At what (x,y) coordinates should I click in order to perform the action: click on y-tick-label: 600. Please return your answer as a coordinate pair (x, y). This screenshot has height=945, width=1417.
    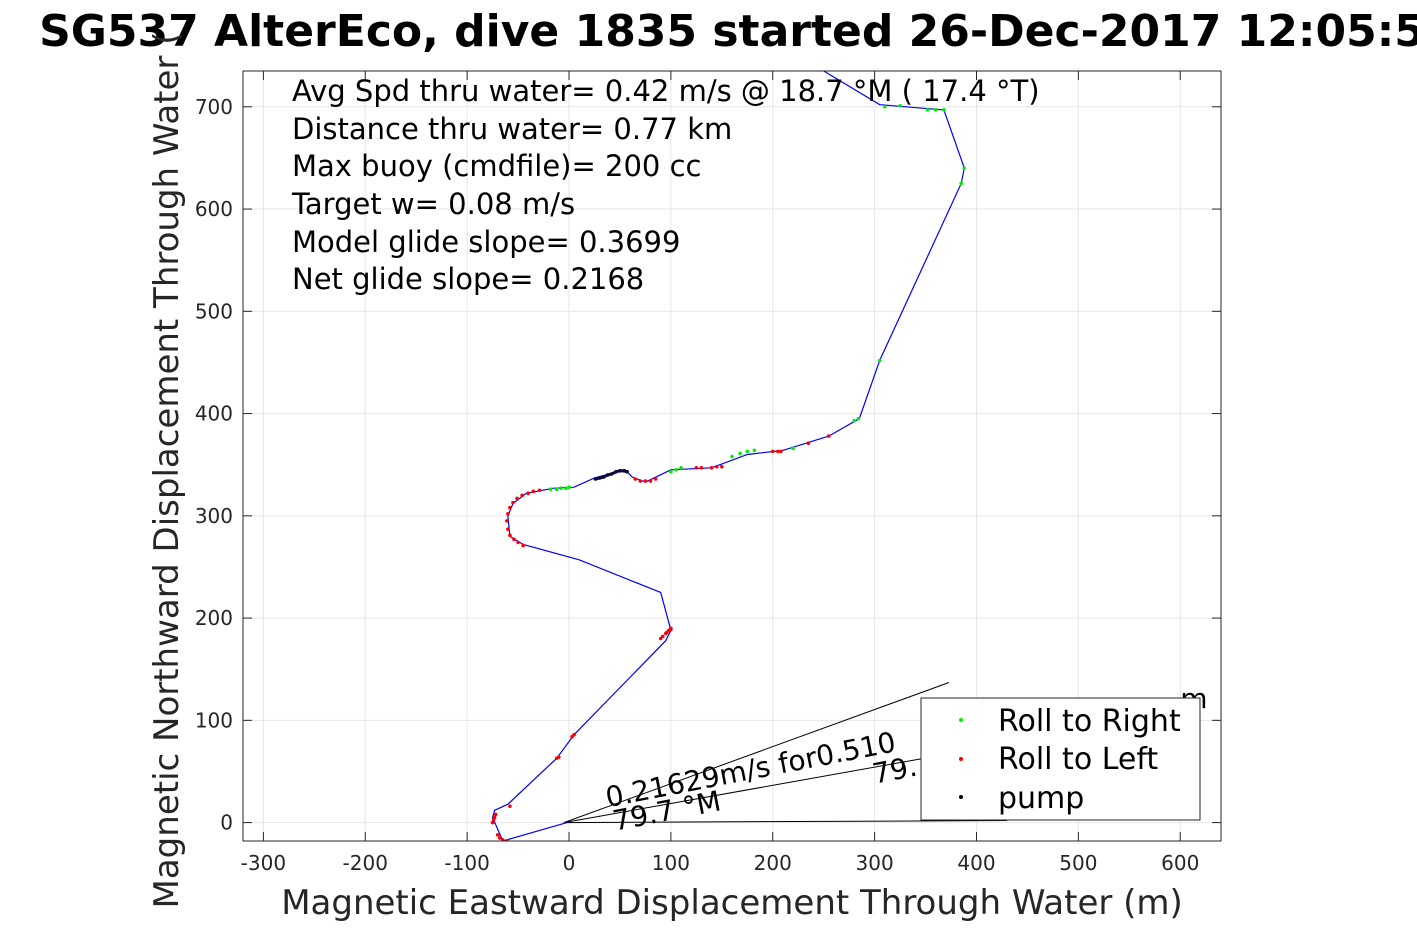
    Looking at the image, I should click on (214, 209).